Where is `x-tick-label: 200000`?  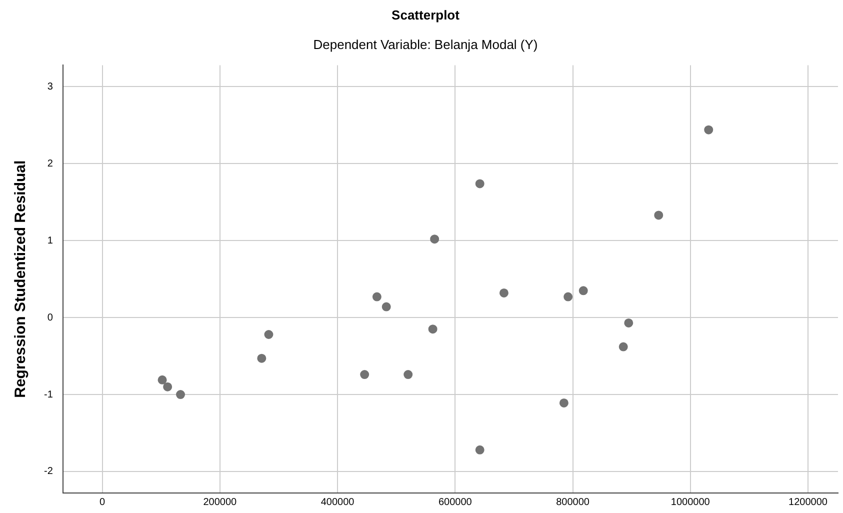 x-tick-label: 200000 is located at coordinates (220, 502).